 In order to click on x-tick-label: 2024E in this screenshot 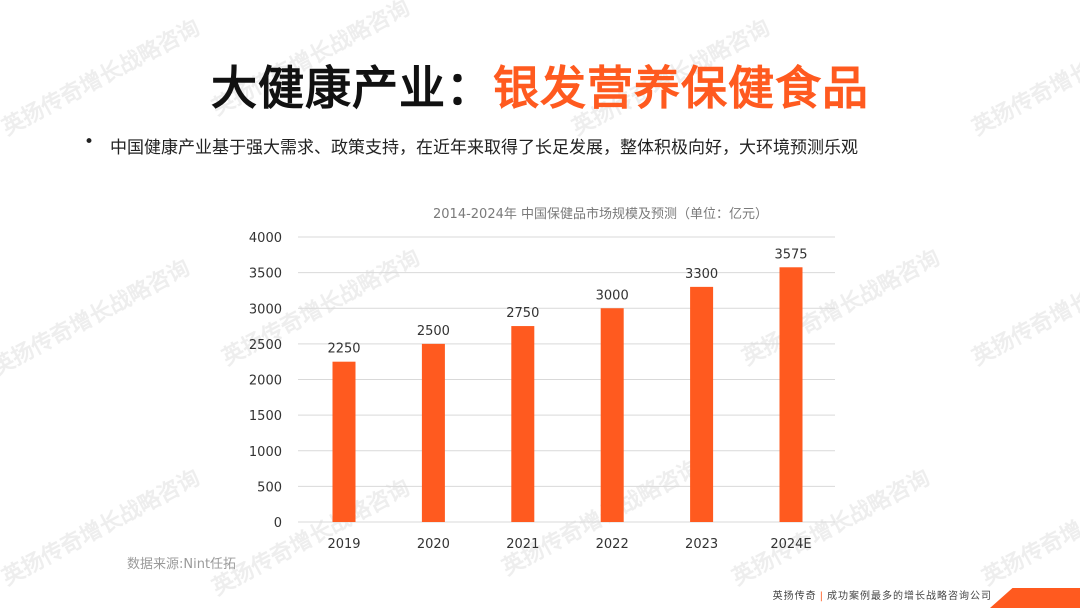, I will do `click(790, 544)`.